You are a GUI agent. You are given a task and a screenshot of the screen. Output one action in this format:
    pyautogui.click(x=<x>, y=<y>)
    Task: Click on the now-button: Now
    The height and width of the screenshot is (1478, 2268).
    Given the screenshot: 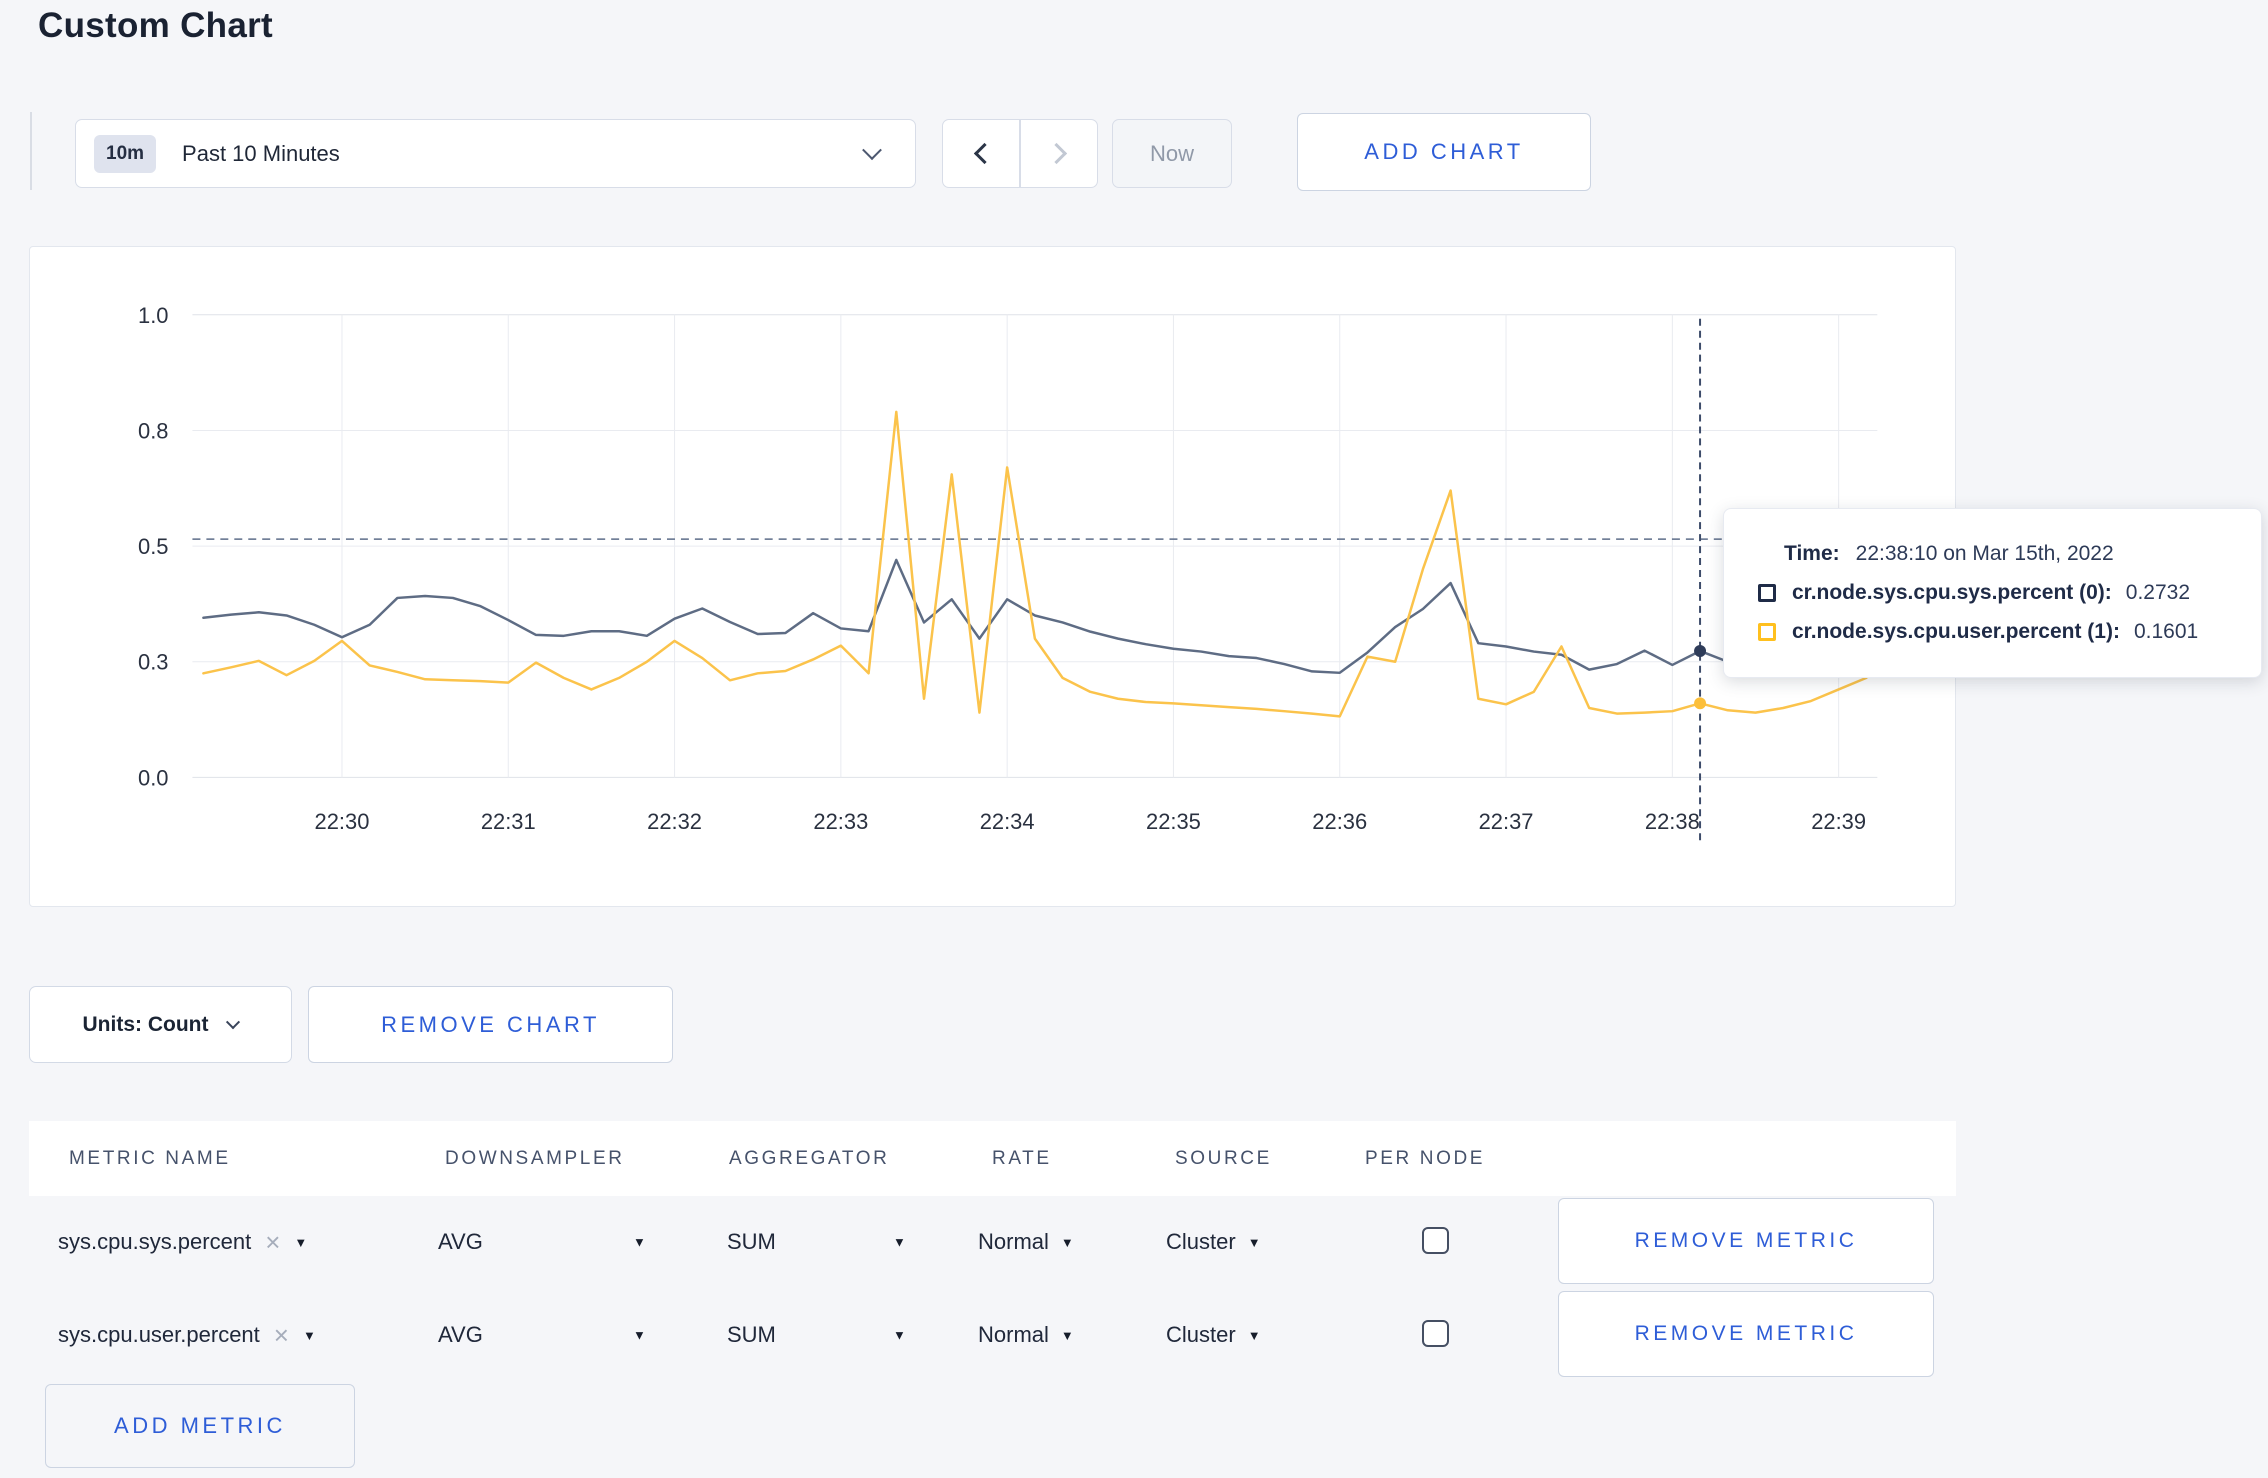 What is the action you would take?
    pyautogui.click(x=1172, y=153)
    